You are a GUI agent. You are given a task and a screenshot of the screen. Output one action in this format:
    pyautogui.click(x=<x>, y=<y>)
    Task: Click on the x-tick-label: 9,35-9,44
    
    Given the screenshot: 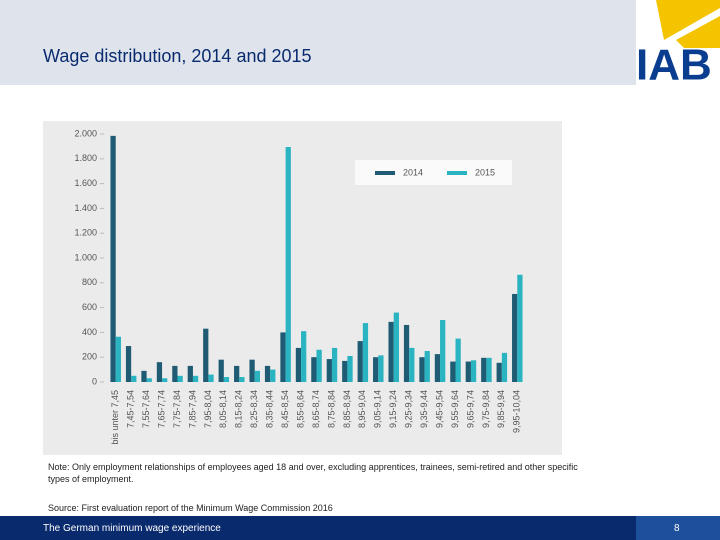 What is the action you would take?
    pyautogui.click(x=424, y=409)
    